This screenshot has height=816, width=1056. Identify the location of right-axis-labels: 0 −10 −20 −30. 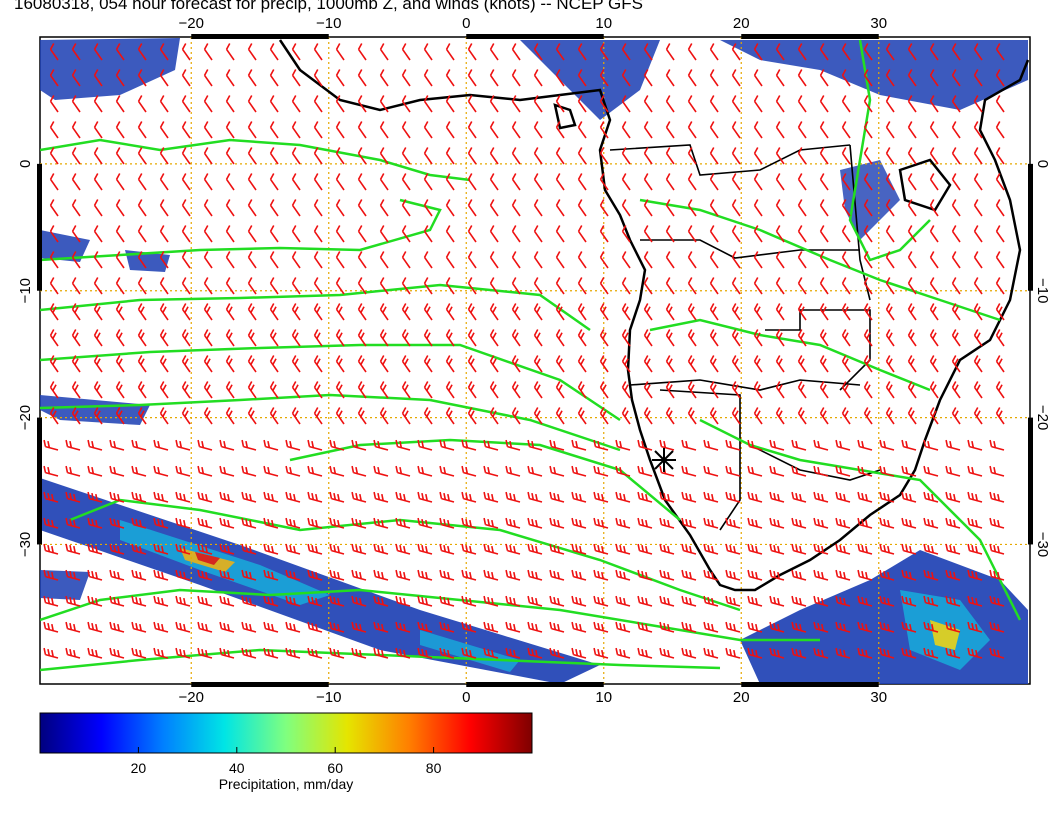
(1042, 358).